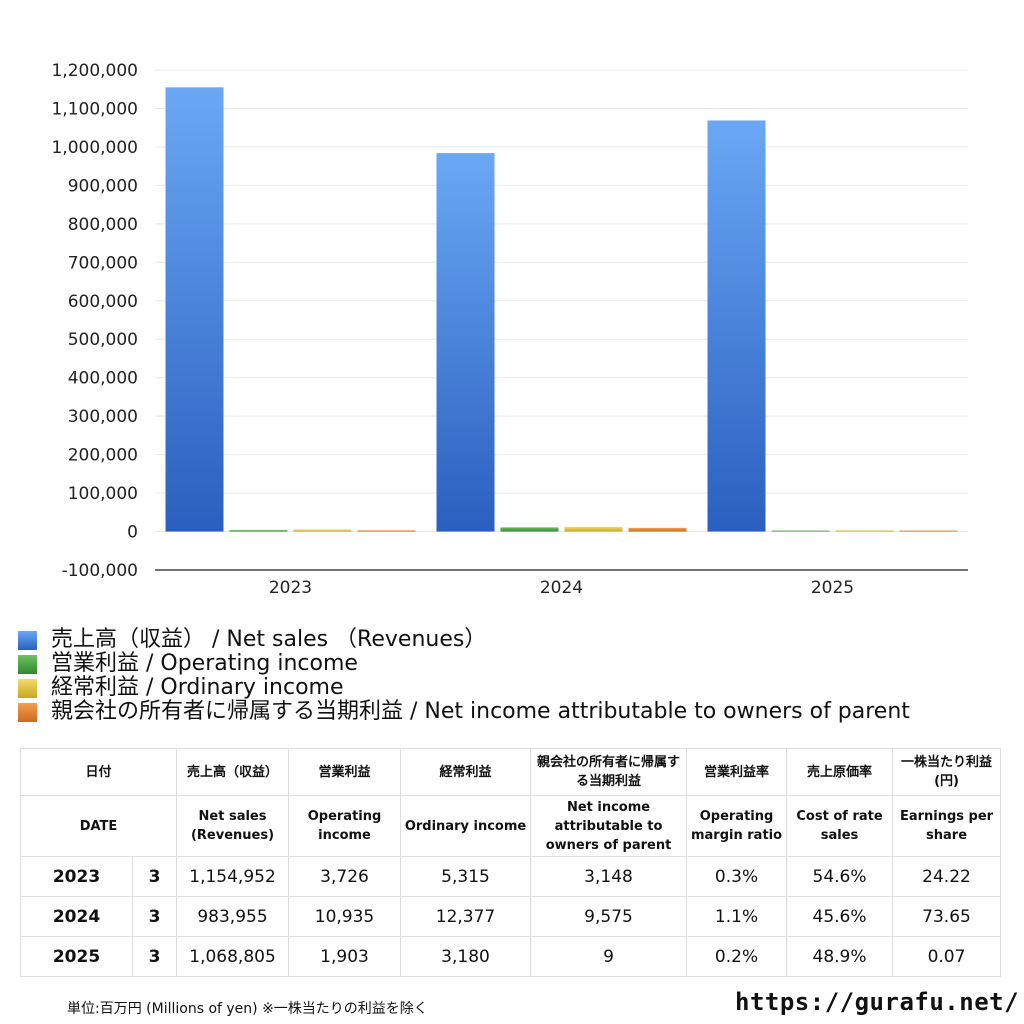 The width and height of the screenshot is (1024, 1024). What do you see at coordinates (233, 772) in the screenshot?
I see `header-net-sales-ja: 売上高（収益）` at bounding box center [233, 772].